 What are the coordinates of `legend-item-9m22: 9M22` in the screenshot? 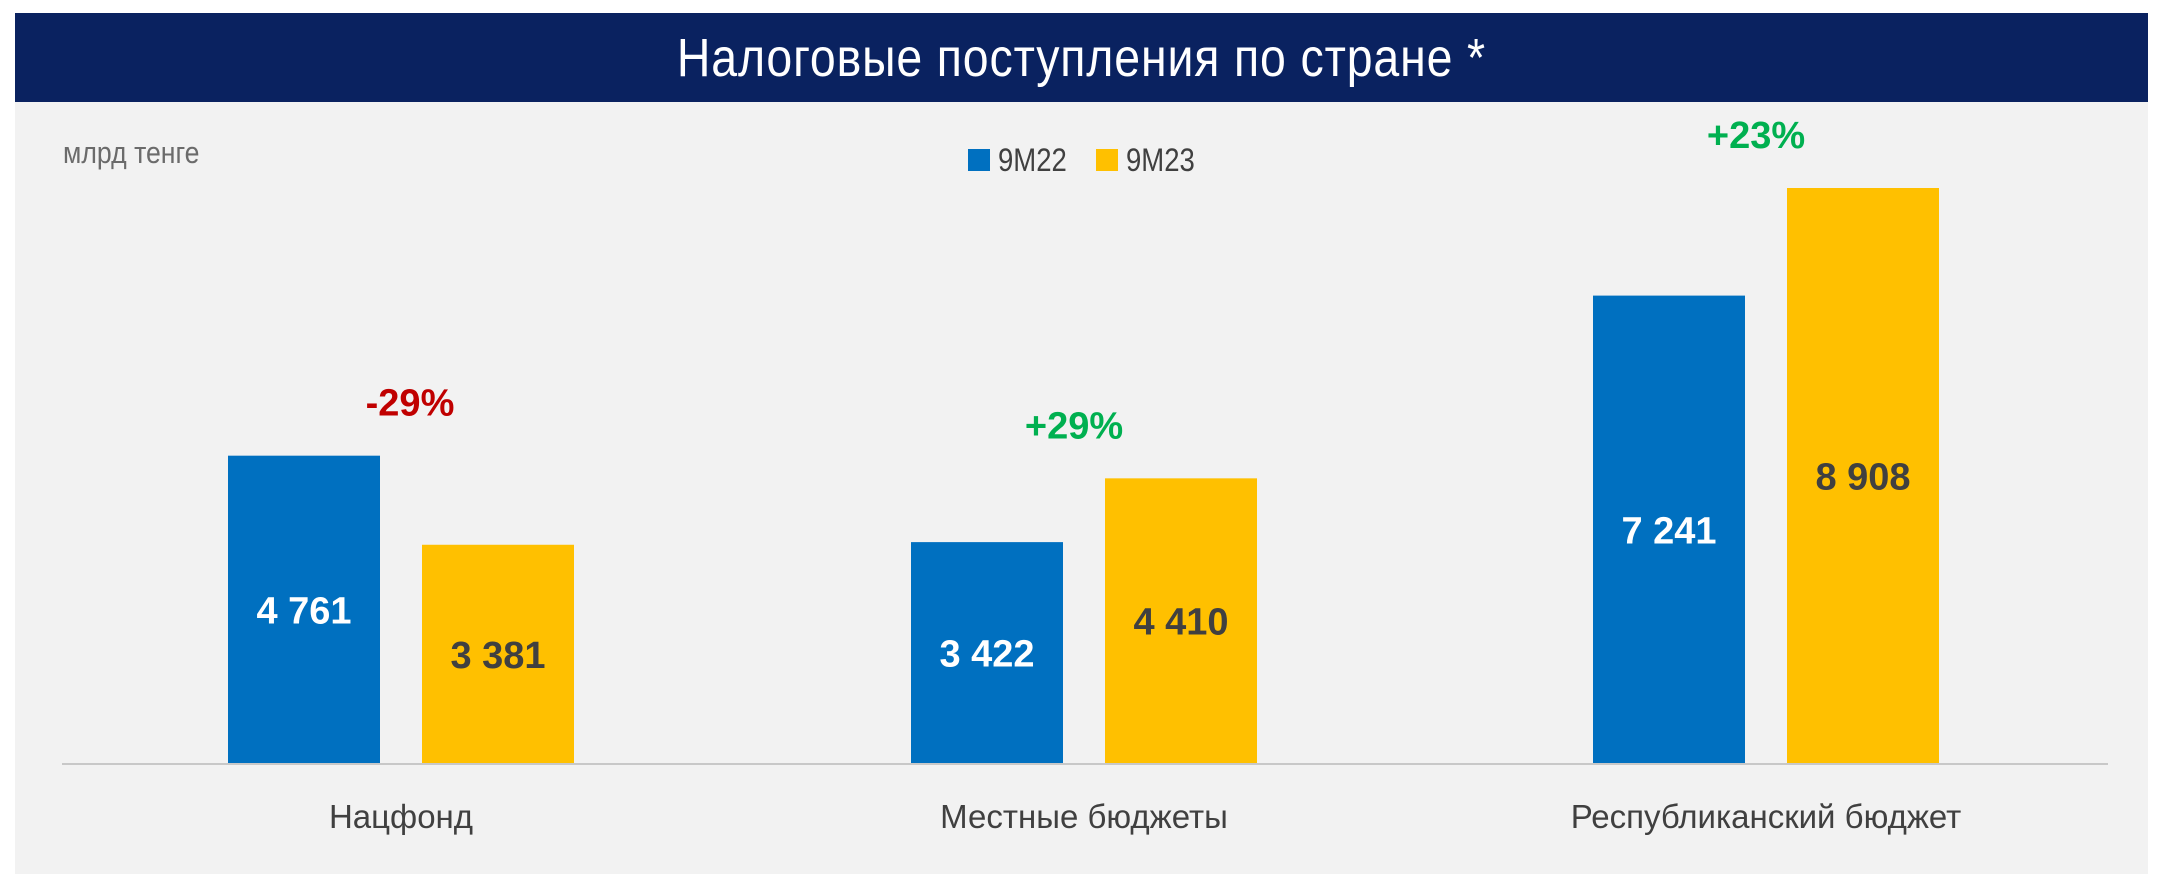 It's located at (1023, 160).